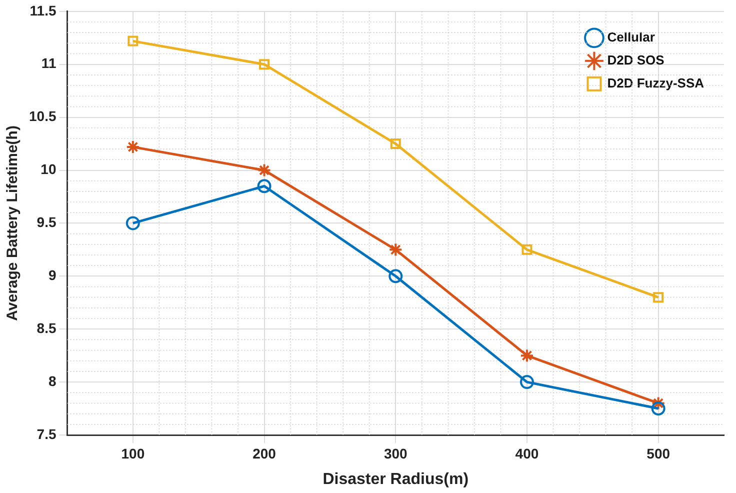  What do you see at coordinates (52, 275) in the screenshot?
I see `y-tick-label: 9` at bounding box center [52, 275].